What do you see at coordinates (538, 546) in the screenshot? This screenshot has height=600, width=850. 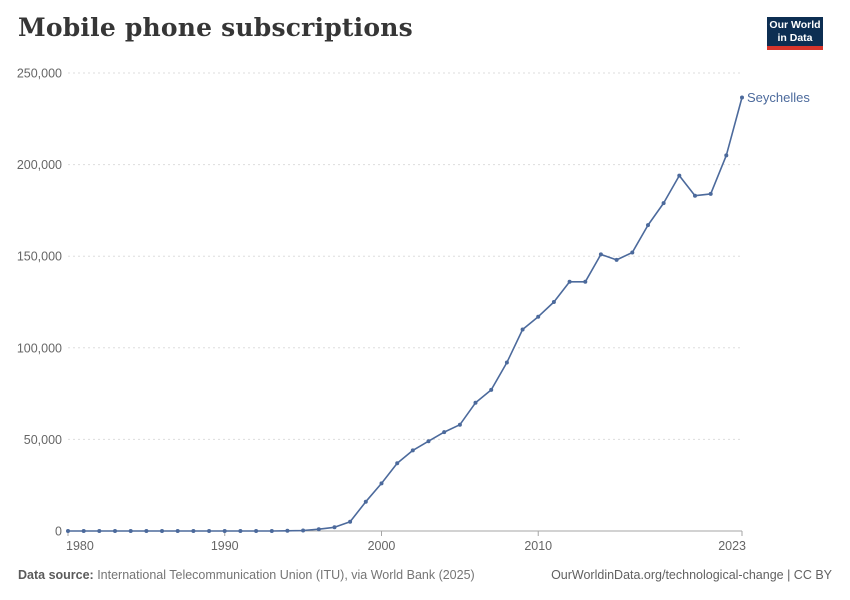 I see `x-tick-label: 2010` at bounding box center [538, 546].